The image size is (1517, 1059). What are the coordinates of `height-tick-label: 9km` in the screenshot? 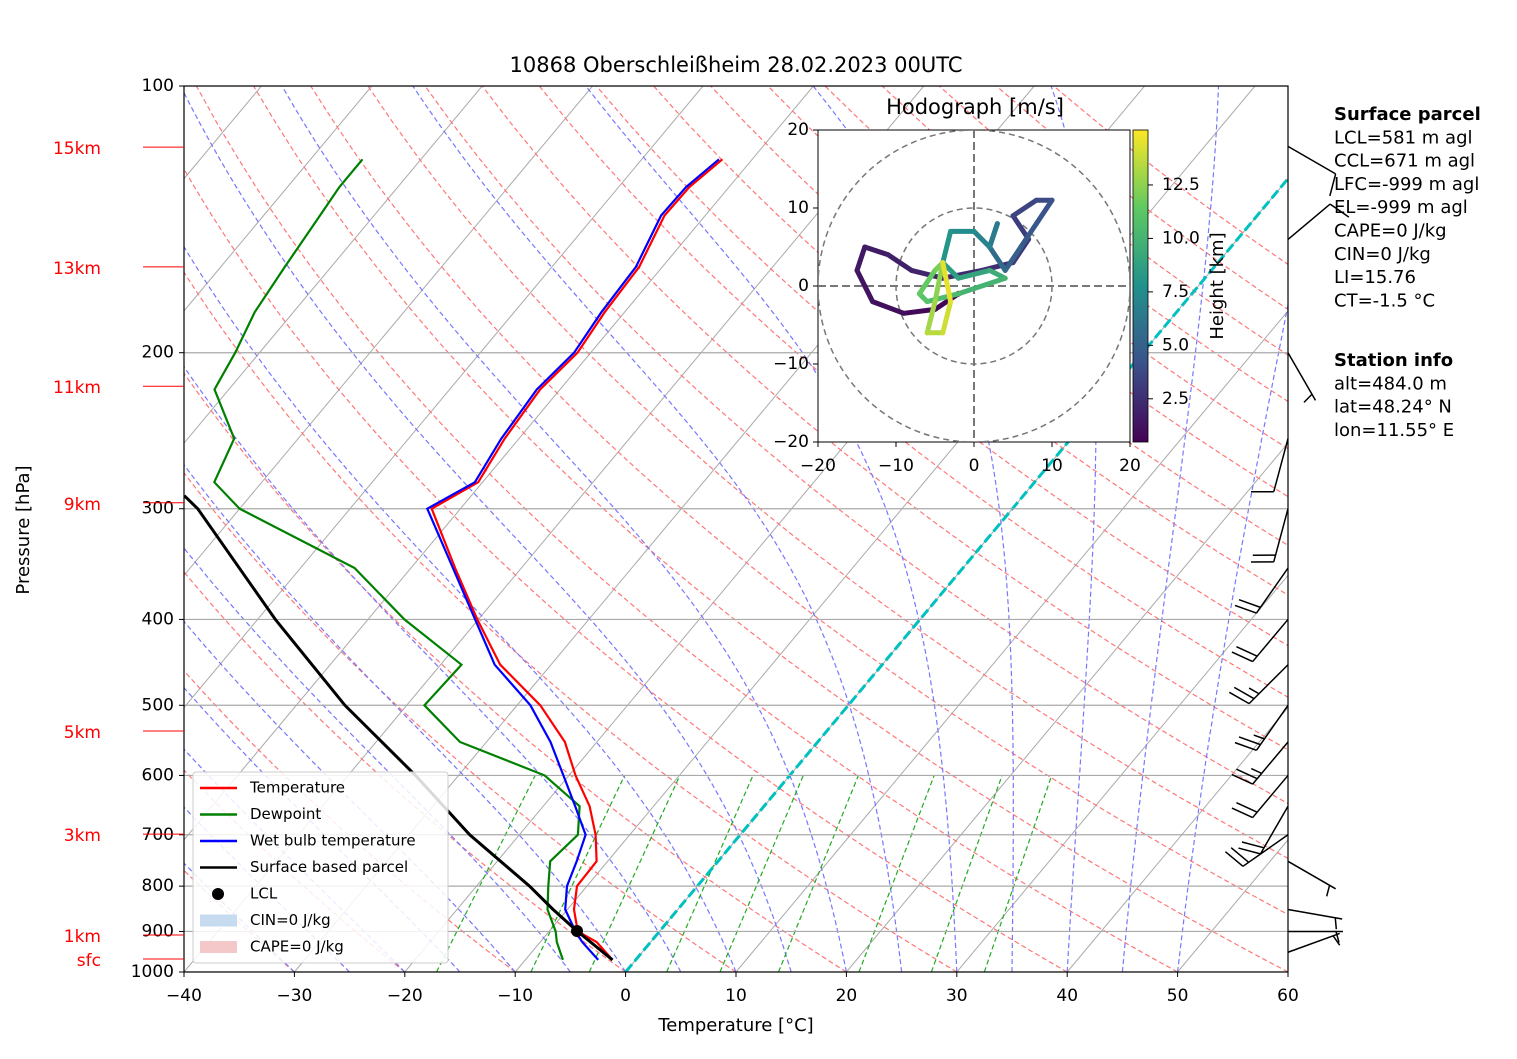 It's located at (82, 505).